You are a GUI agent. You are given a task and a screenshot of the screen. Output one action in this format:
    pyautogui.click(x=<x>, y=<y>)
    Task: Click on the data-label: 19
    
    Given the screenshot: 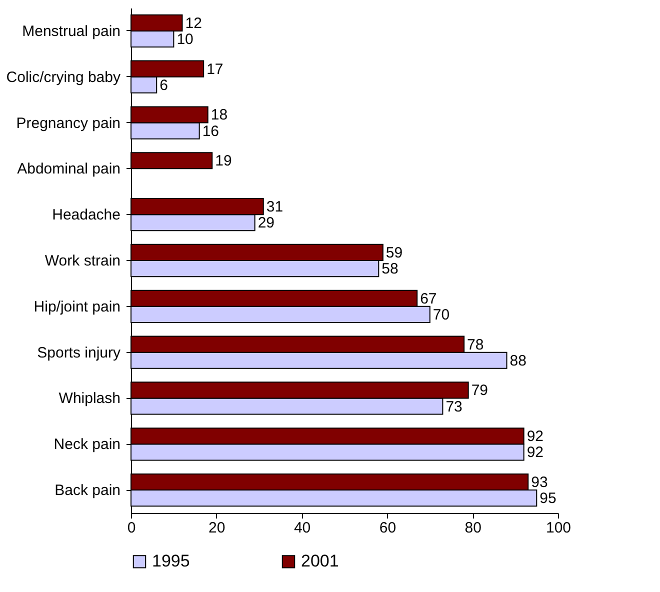 What is the action you would take?
    pyautogui.click(x=223, y=161)
    